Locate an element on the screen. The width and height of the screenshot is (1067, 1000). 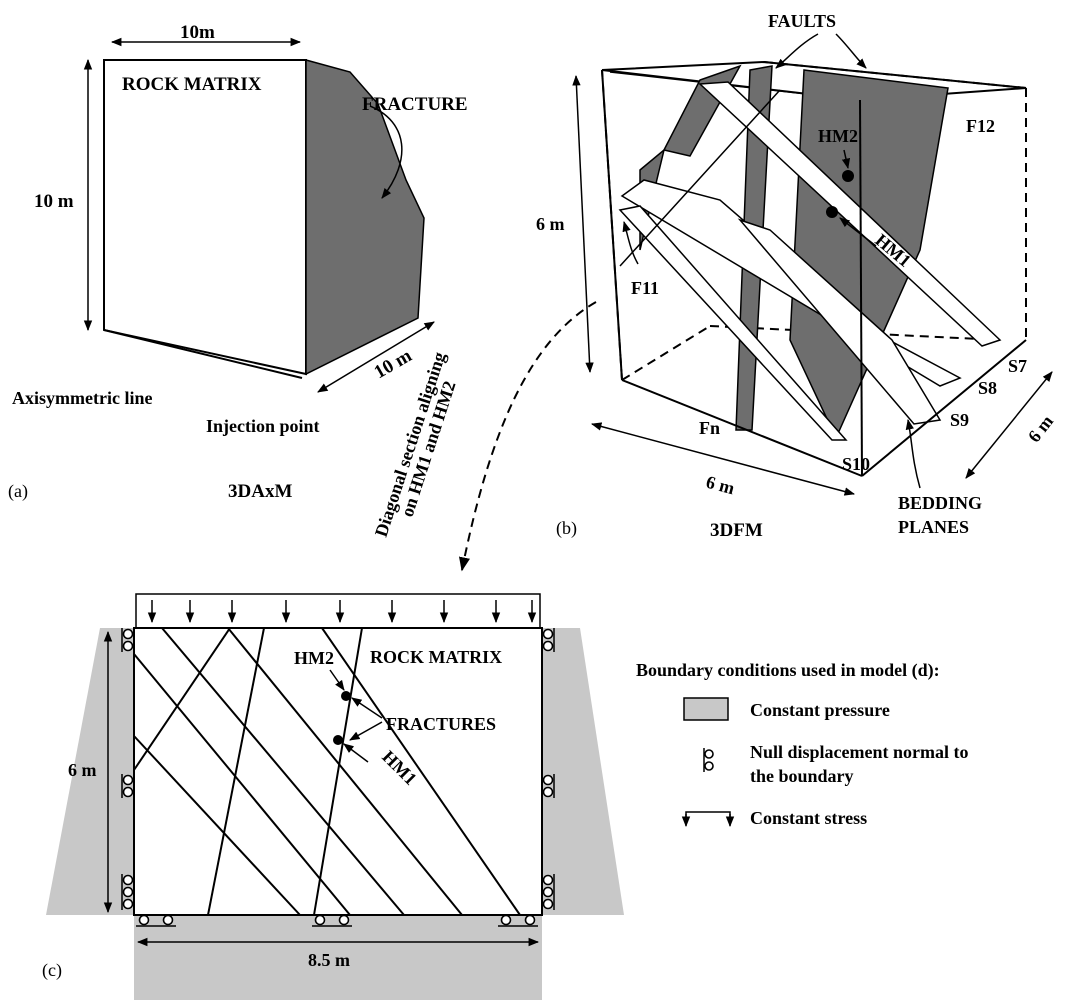
height-label: 10 m is located at coordinates (54, 201).